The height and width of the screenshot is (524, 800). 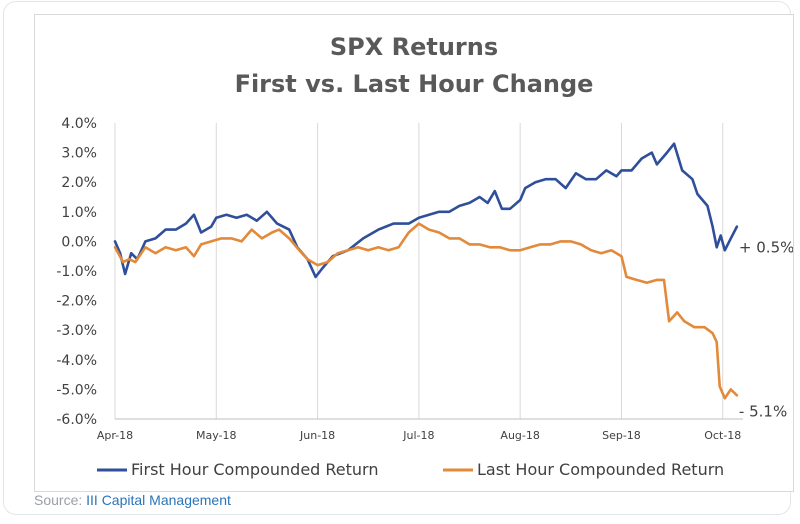 What do you see at coordinates (519, 435) in the screenshot?
I see `x-tick-label: Aug-18` at bounding box center [519, 435].